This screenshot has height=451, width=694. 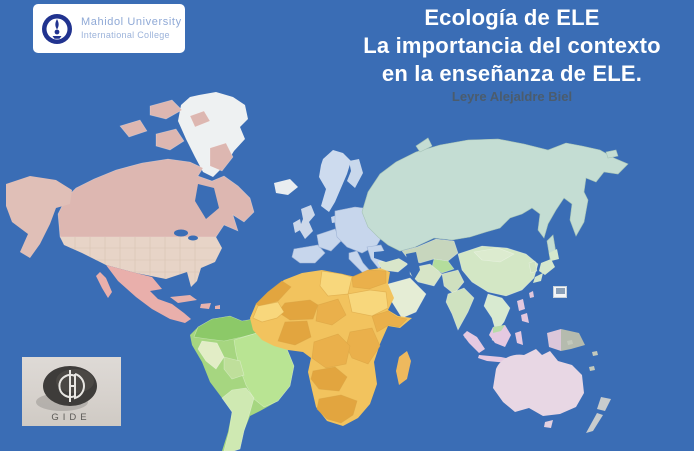 I want to click on mahidol-seal-icon, so click(x=57, y=28).